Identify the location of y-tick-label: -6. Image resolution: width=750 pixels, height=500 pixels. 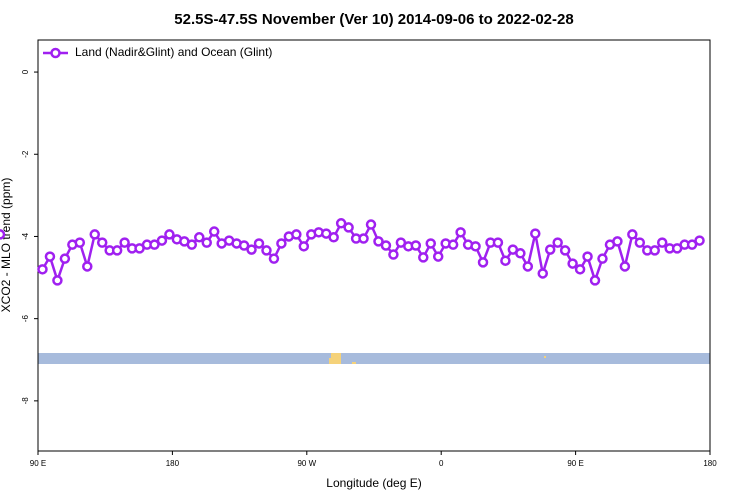
(25, 319).